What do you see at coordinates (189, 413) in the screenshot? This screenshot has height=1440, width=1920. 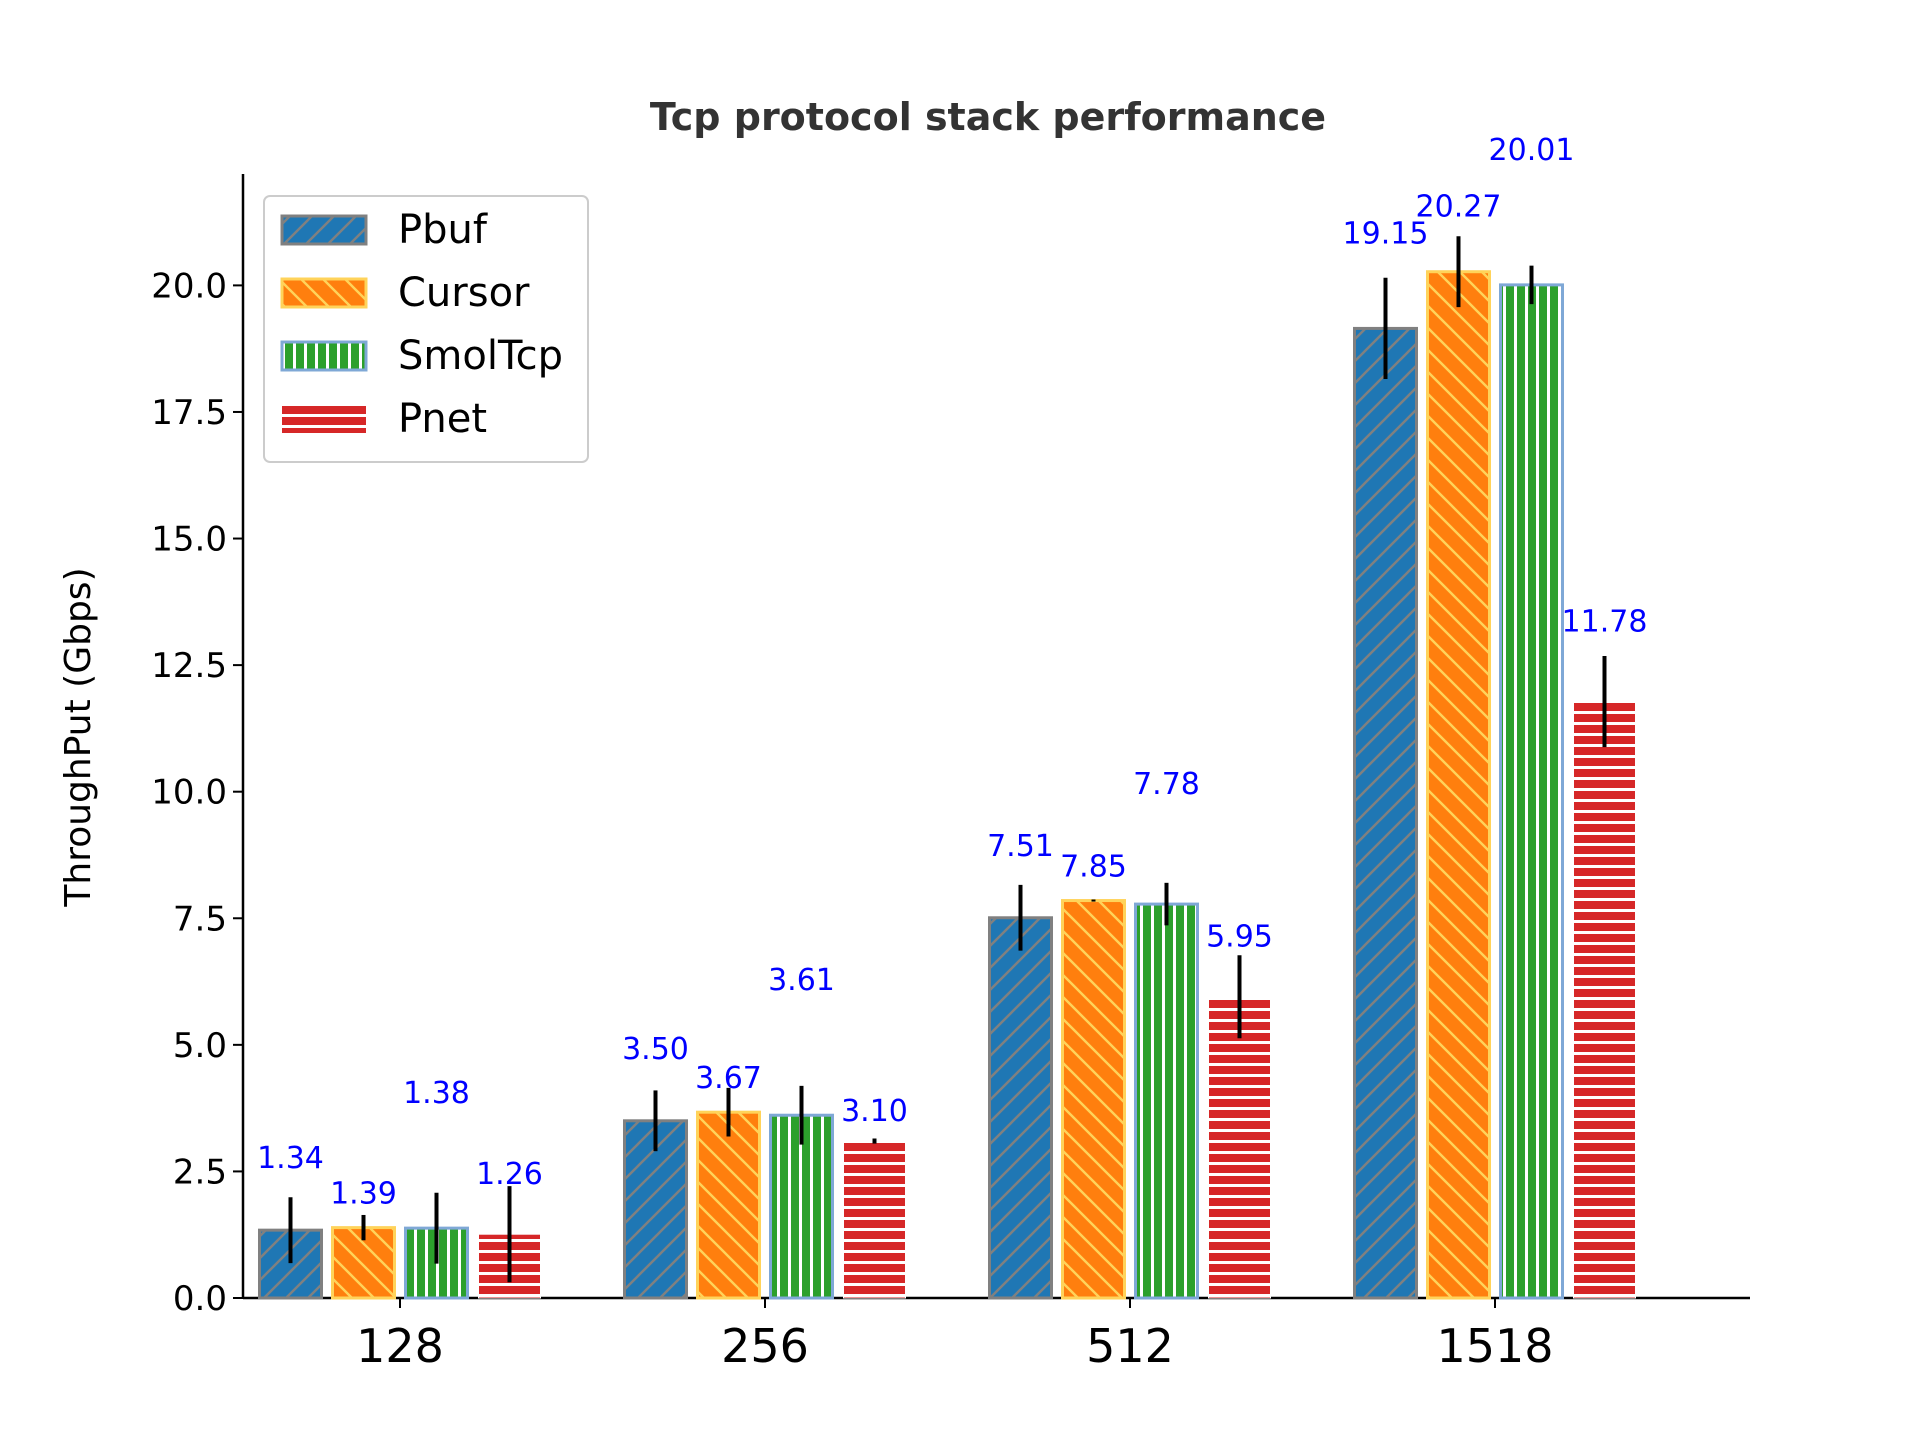 I see `y-tick-label: 17.5` at bounding box center [189, 413].